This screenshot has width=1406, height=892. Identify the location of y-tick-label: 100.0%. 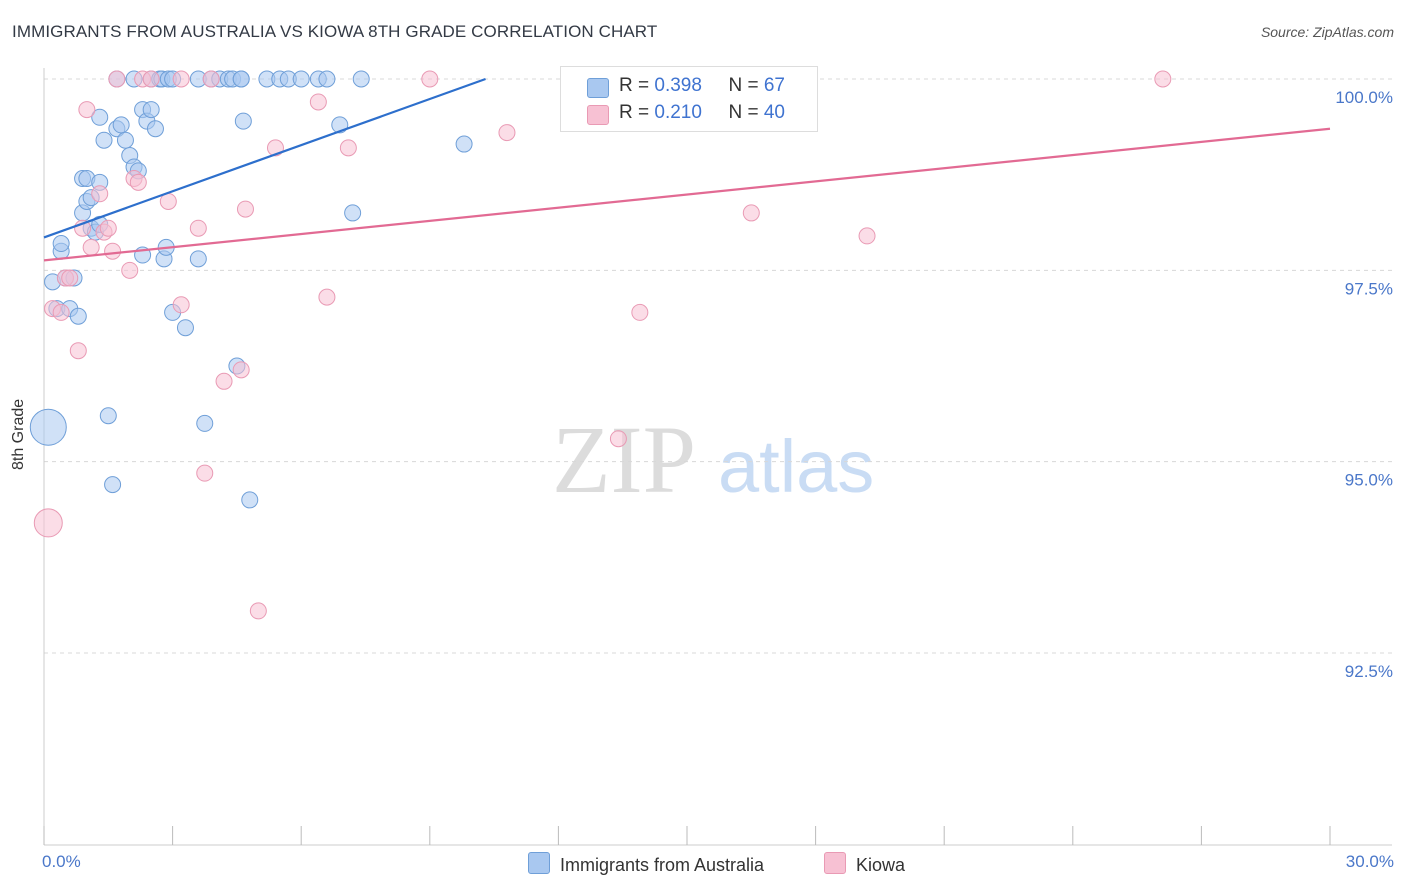
(1364, 97).